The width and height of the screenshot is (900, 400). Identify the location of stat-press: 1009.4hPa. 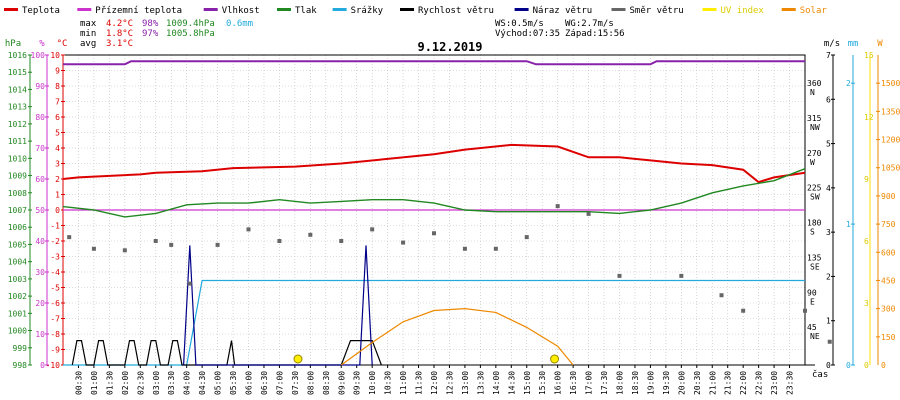
(190, 24).